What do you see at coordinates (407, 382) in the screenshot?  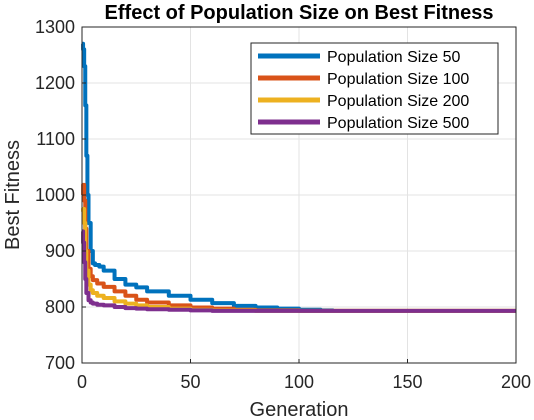 I see `x-tick-label: 150` at bounding box center [407, 382].